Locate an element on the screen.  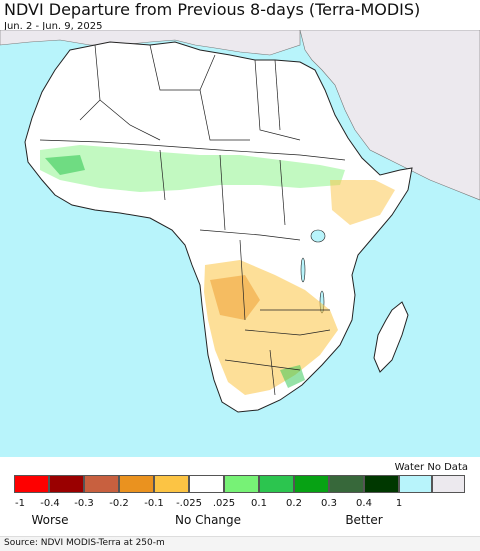
legend-tick: -1 is located at coordinates (20, 503).